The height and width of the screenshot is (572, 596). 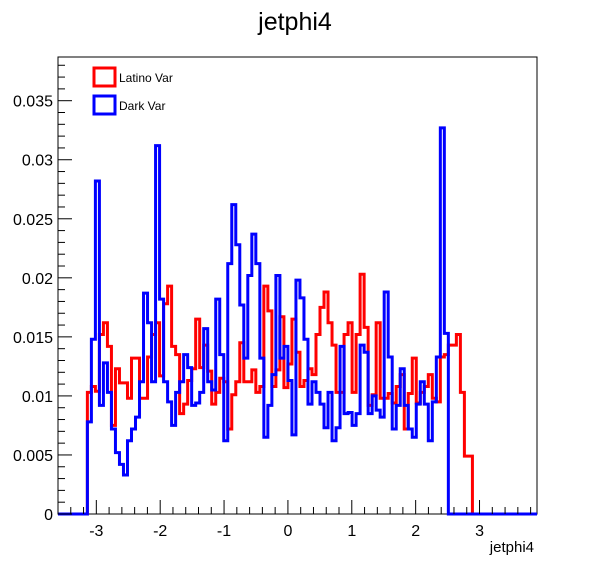 What do you see at coordinates (33, 102) in the screenshot?
I see `y-tick-label: 0.035` at bounding box center [33, 102].